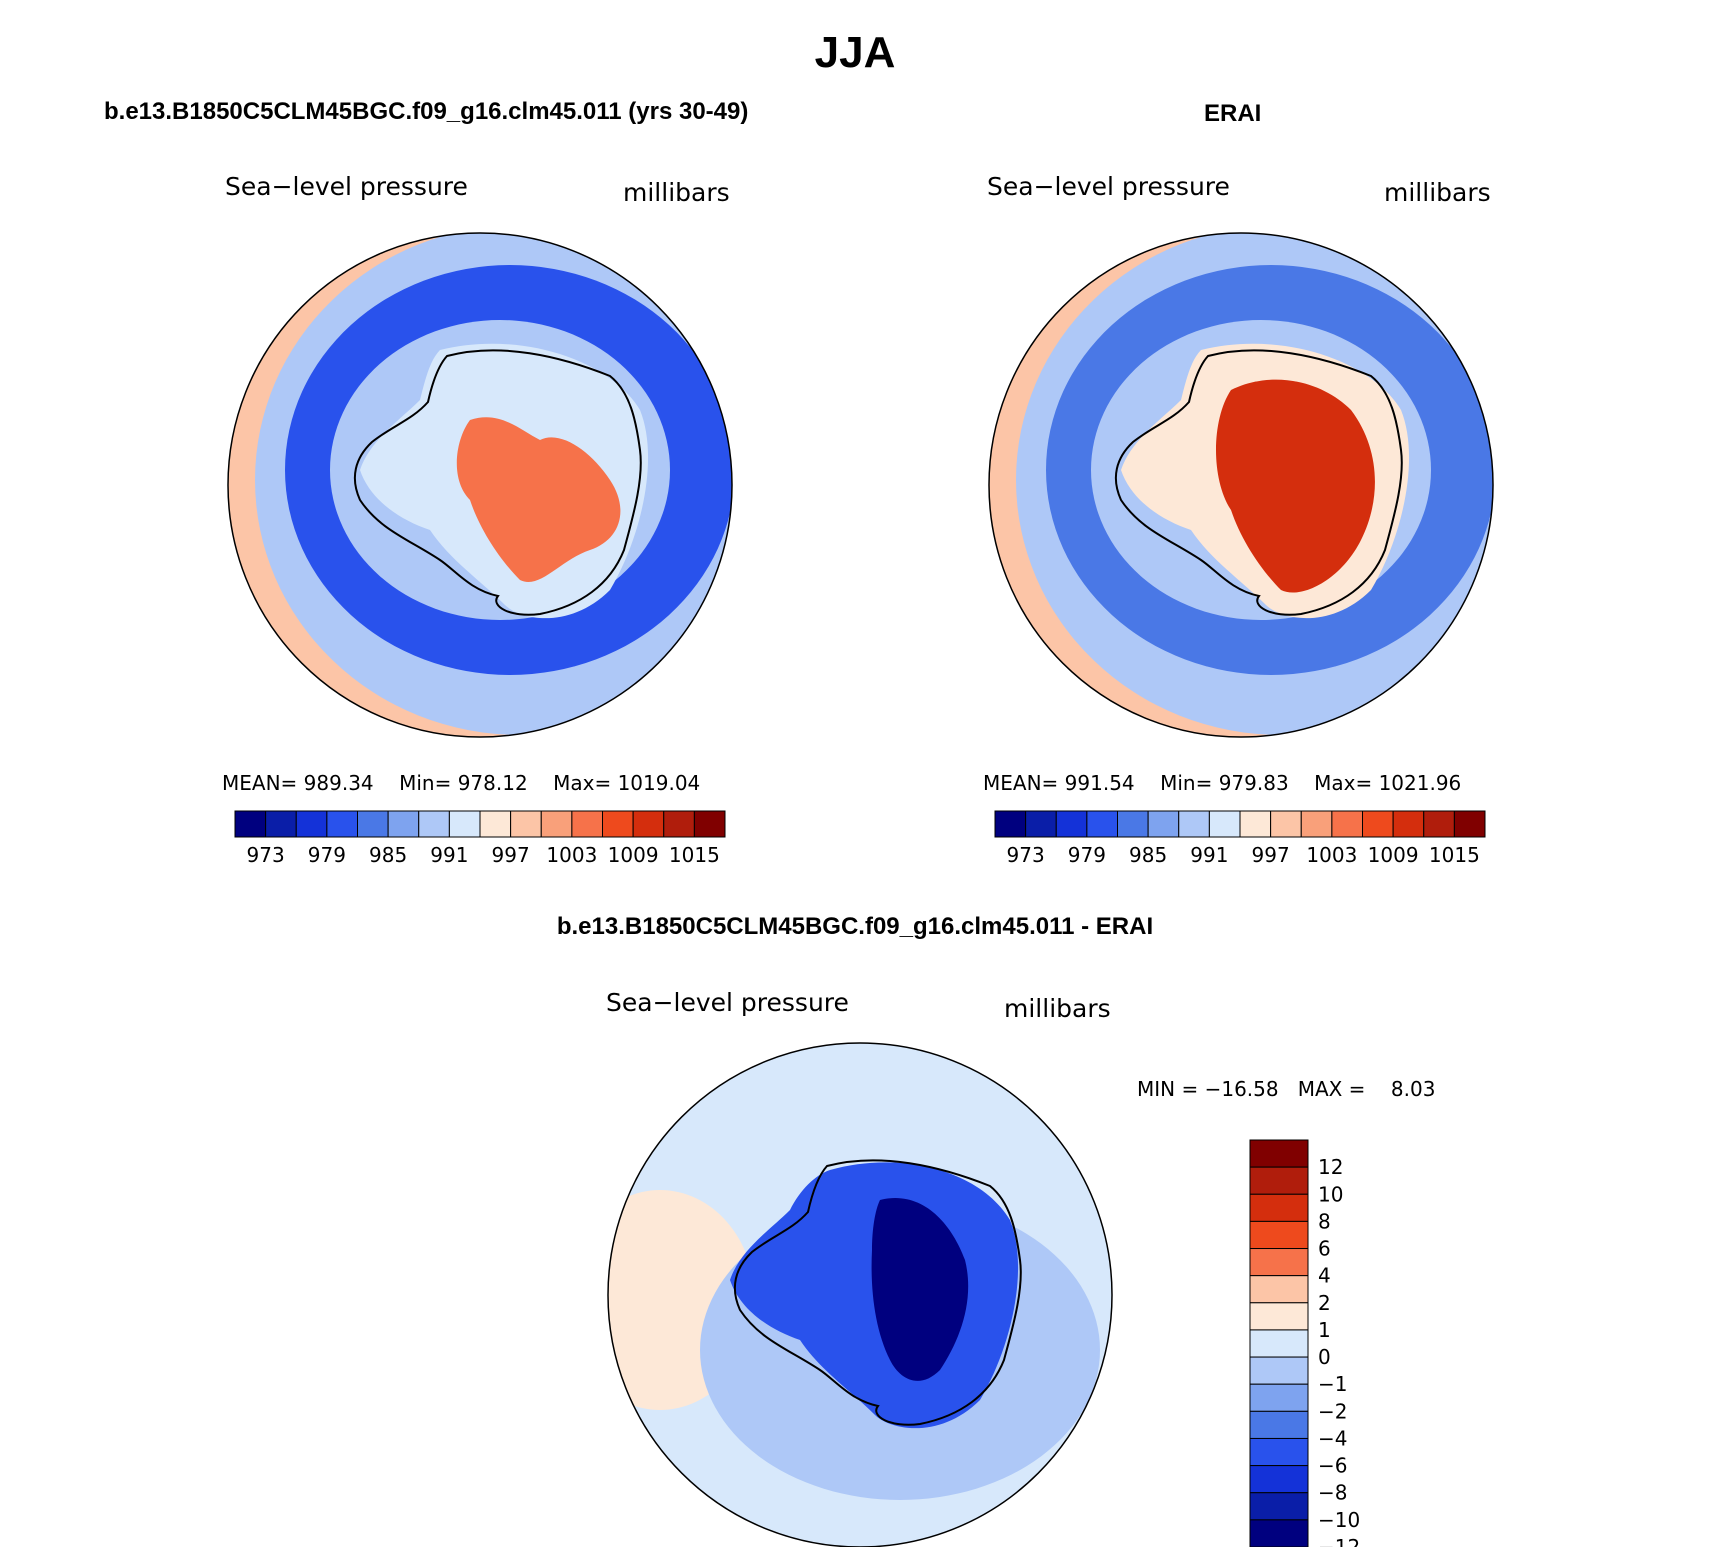  I want to click on model-high-center, so click(538, 500).